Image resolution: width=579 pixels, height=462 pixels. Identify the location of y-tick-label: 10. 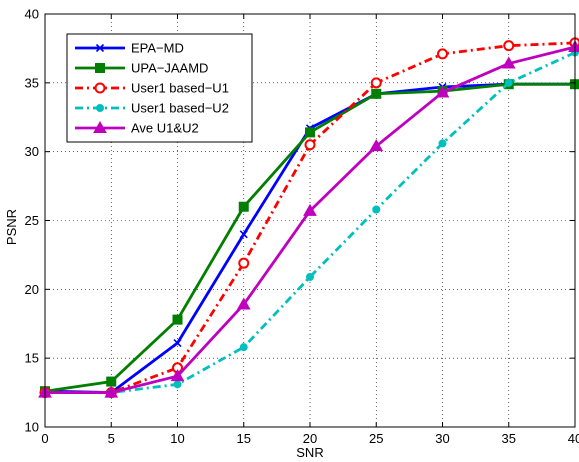
(32, 427).